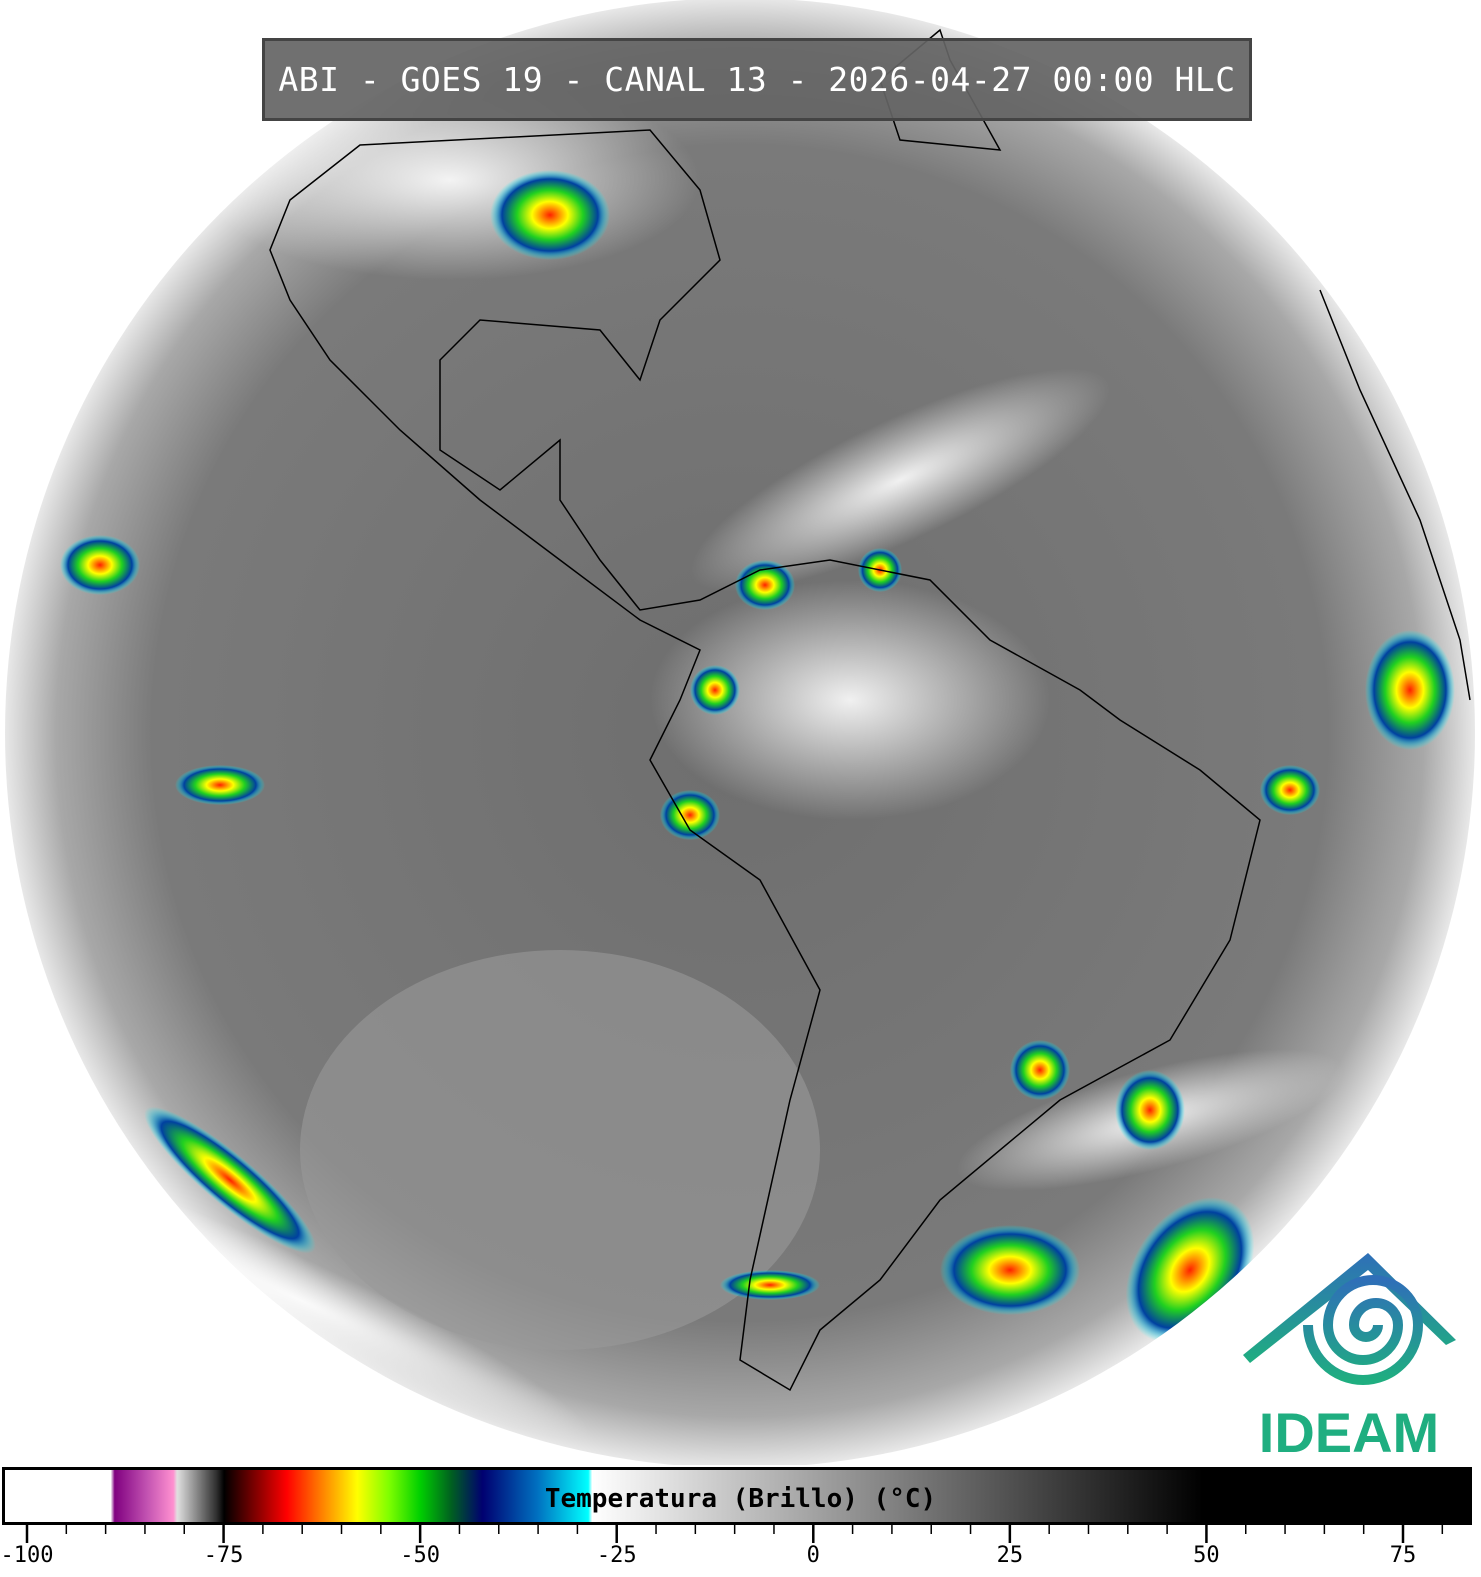 The width and height of the screenshot is (1481, 1577). What do you see at coordinates (1349, 1432) in the screenshot?
I see `logo-text: IDEAM` at bounding box center [1349, 1432].